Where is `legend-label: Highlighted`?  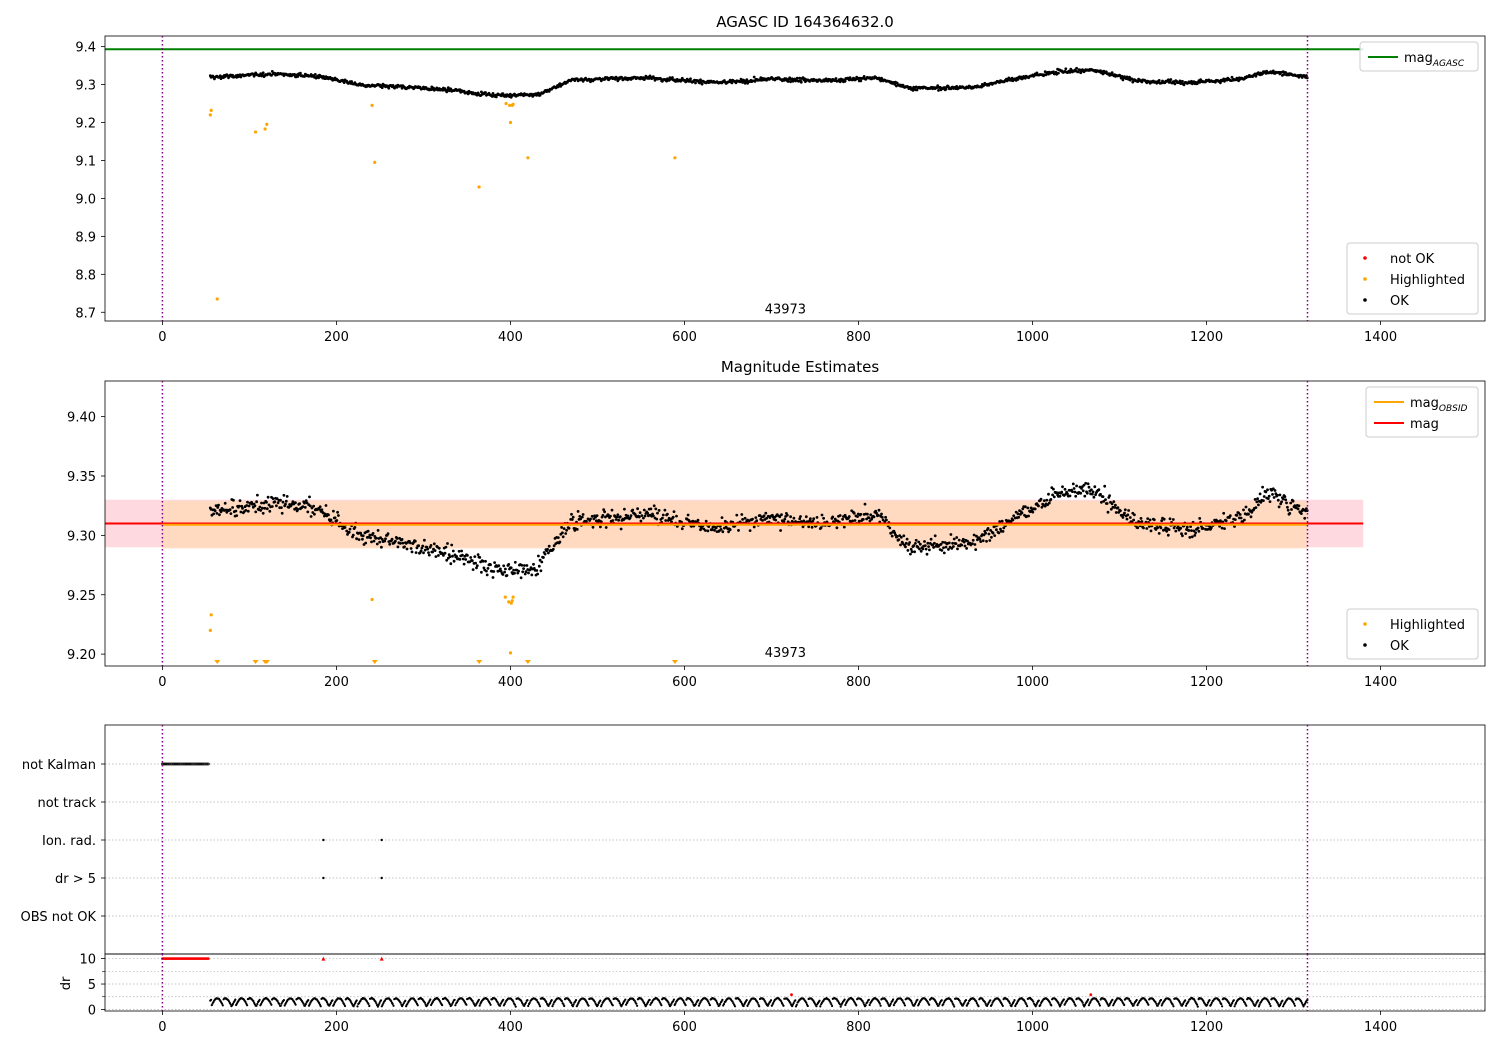
legend-label: Highlighted is located at coordinates (1427, 280).